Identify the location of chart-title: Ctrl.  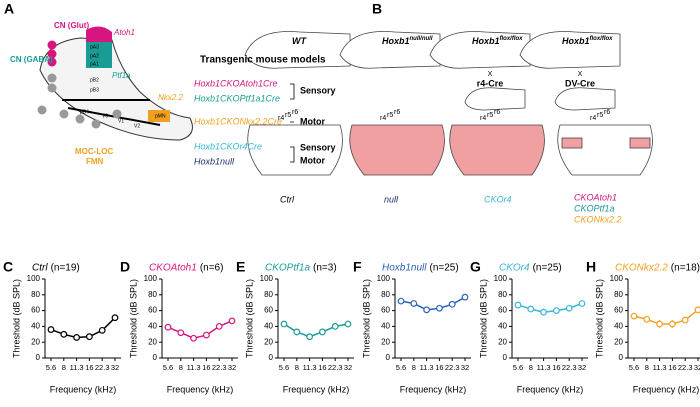
(40, 268).